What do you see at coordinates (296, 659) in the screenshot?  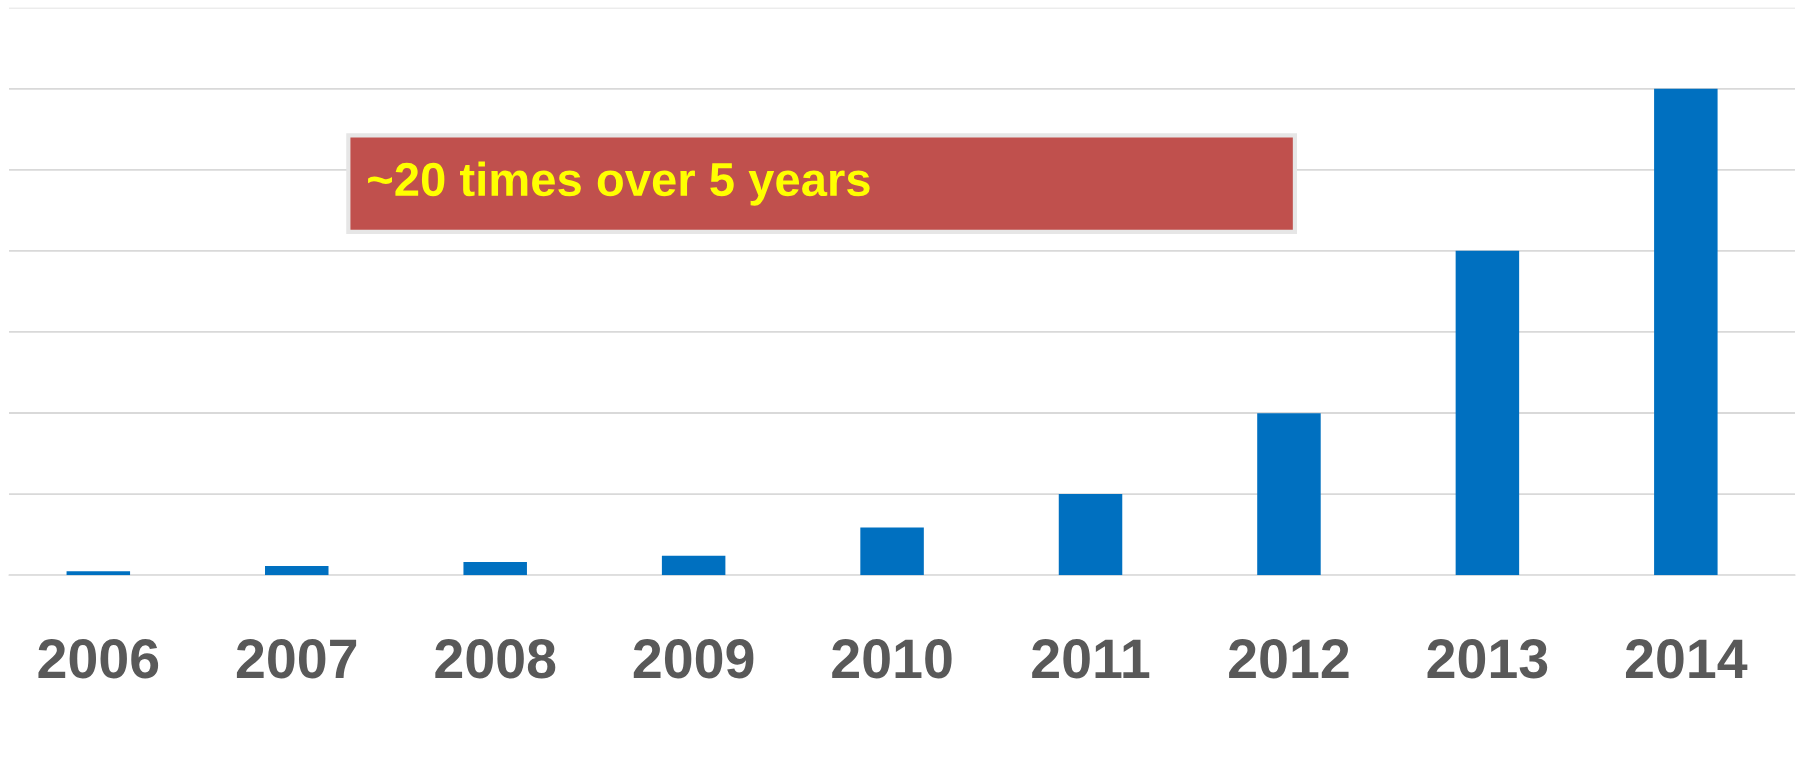 I see `x-tick-label: 2007` at bounding box center [296, 659].